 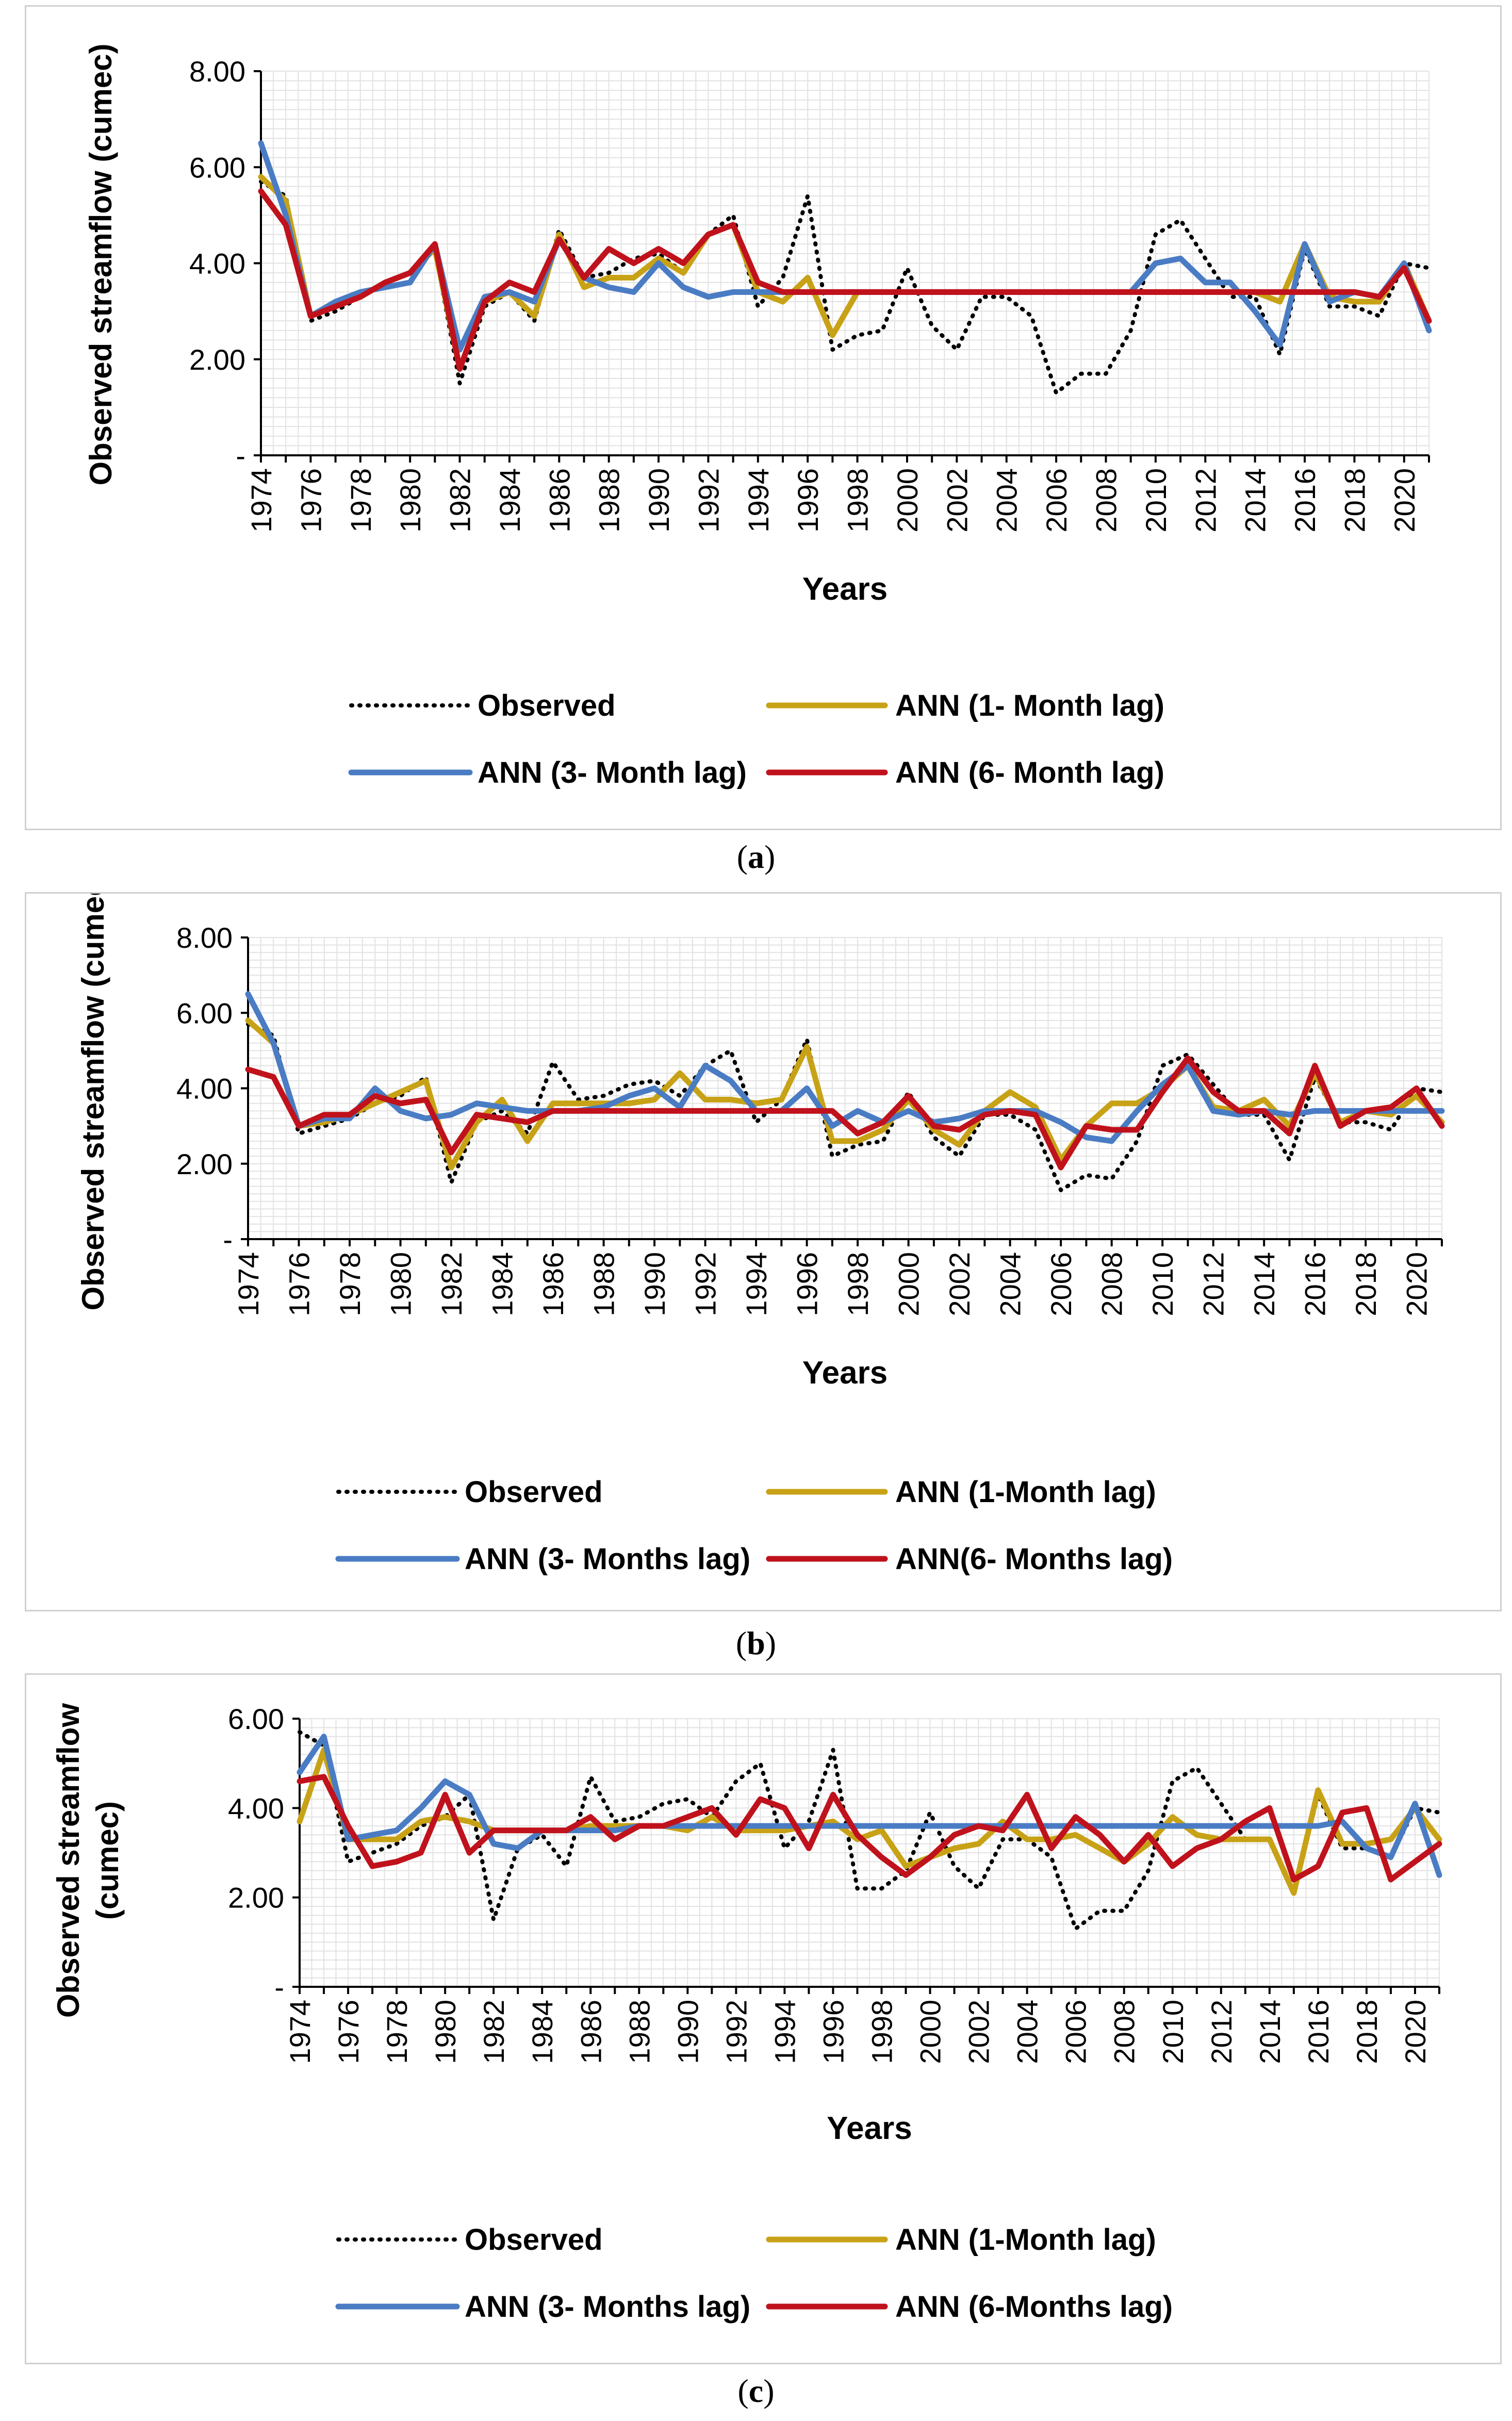 What do you see at coordinates (300, 2032) in the screenshot?
I see `x-tick-label: 1974` at bounding box center [300, 2032].